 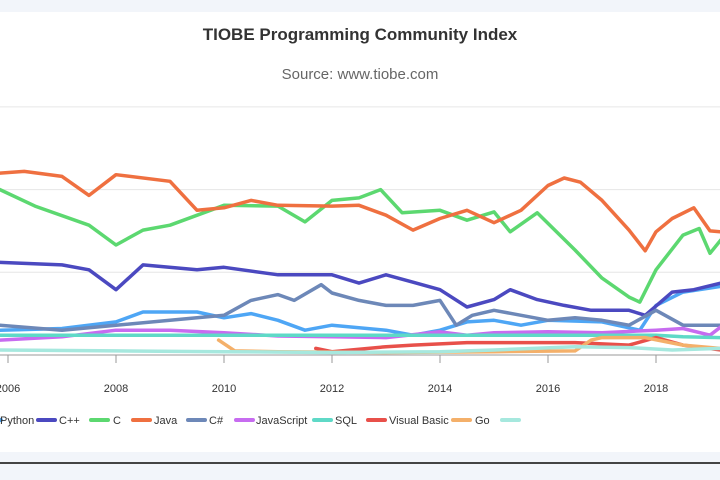 What do you see at coordinates (482, 421) in the screenshot?
I see `legend-label: Go` at bounding box center [482, 421].